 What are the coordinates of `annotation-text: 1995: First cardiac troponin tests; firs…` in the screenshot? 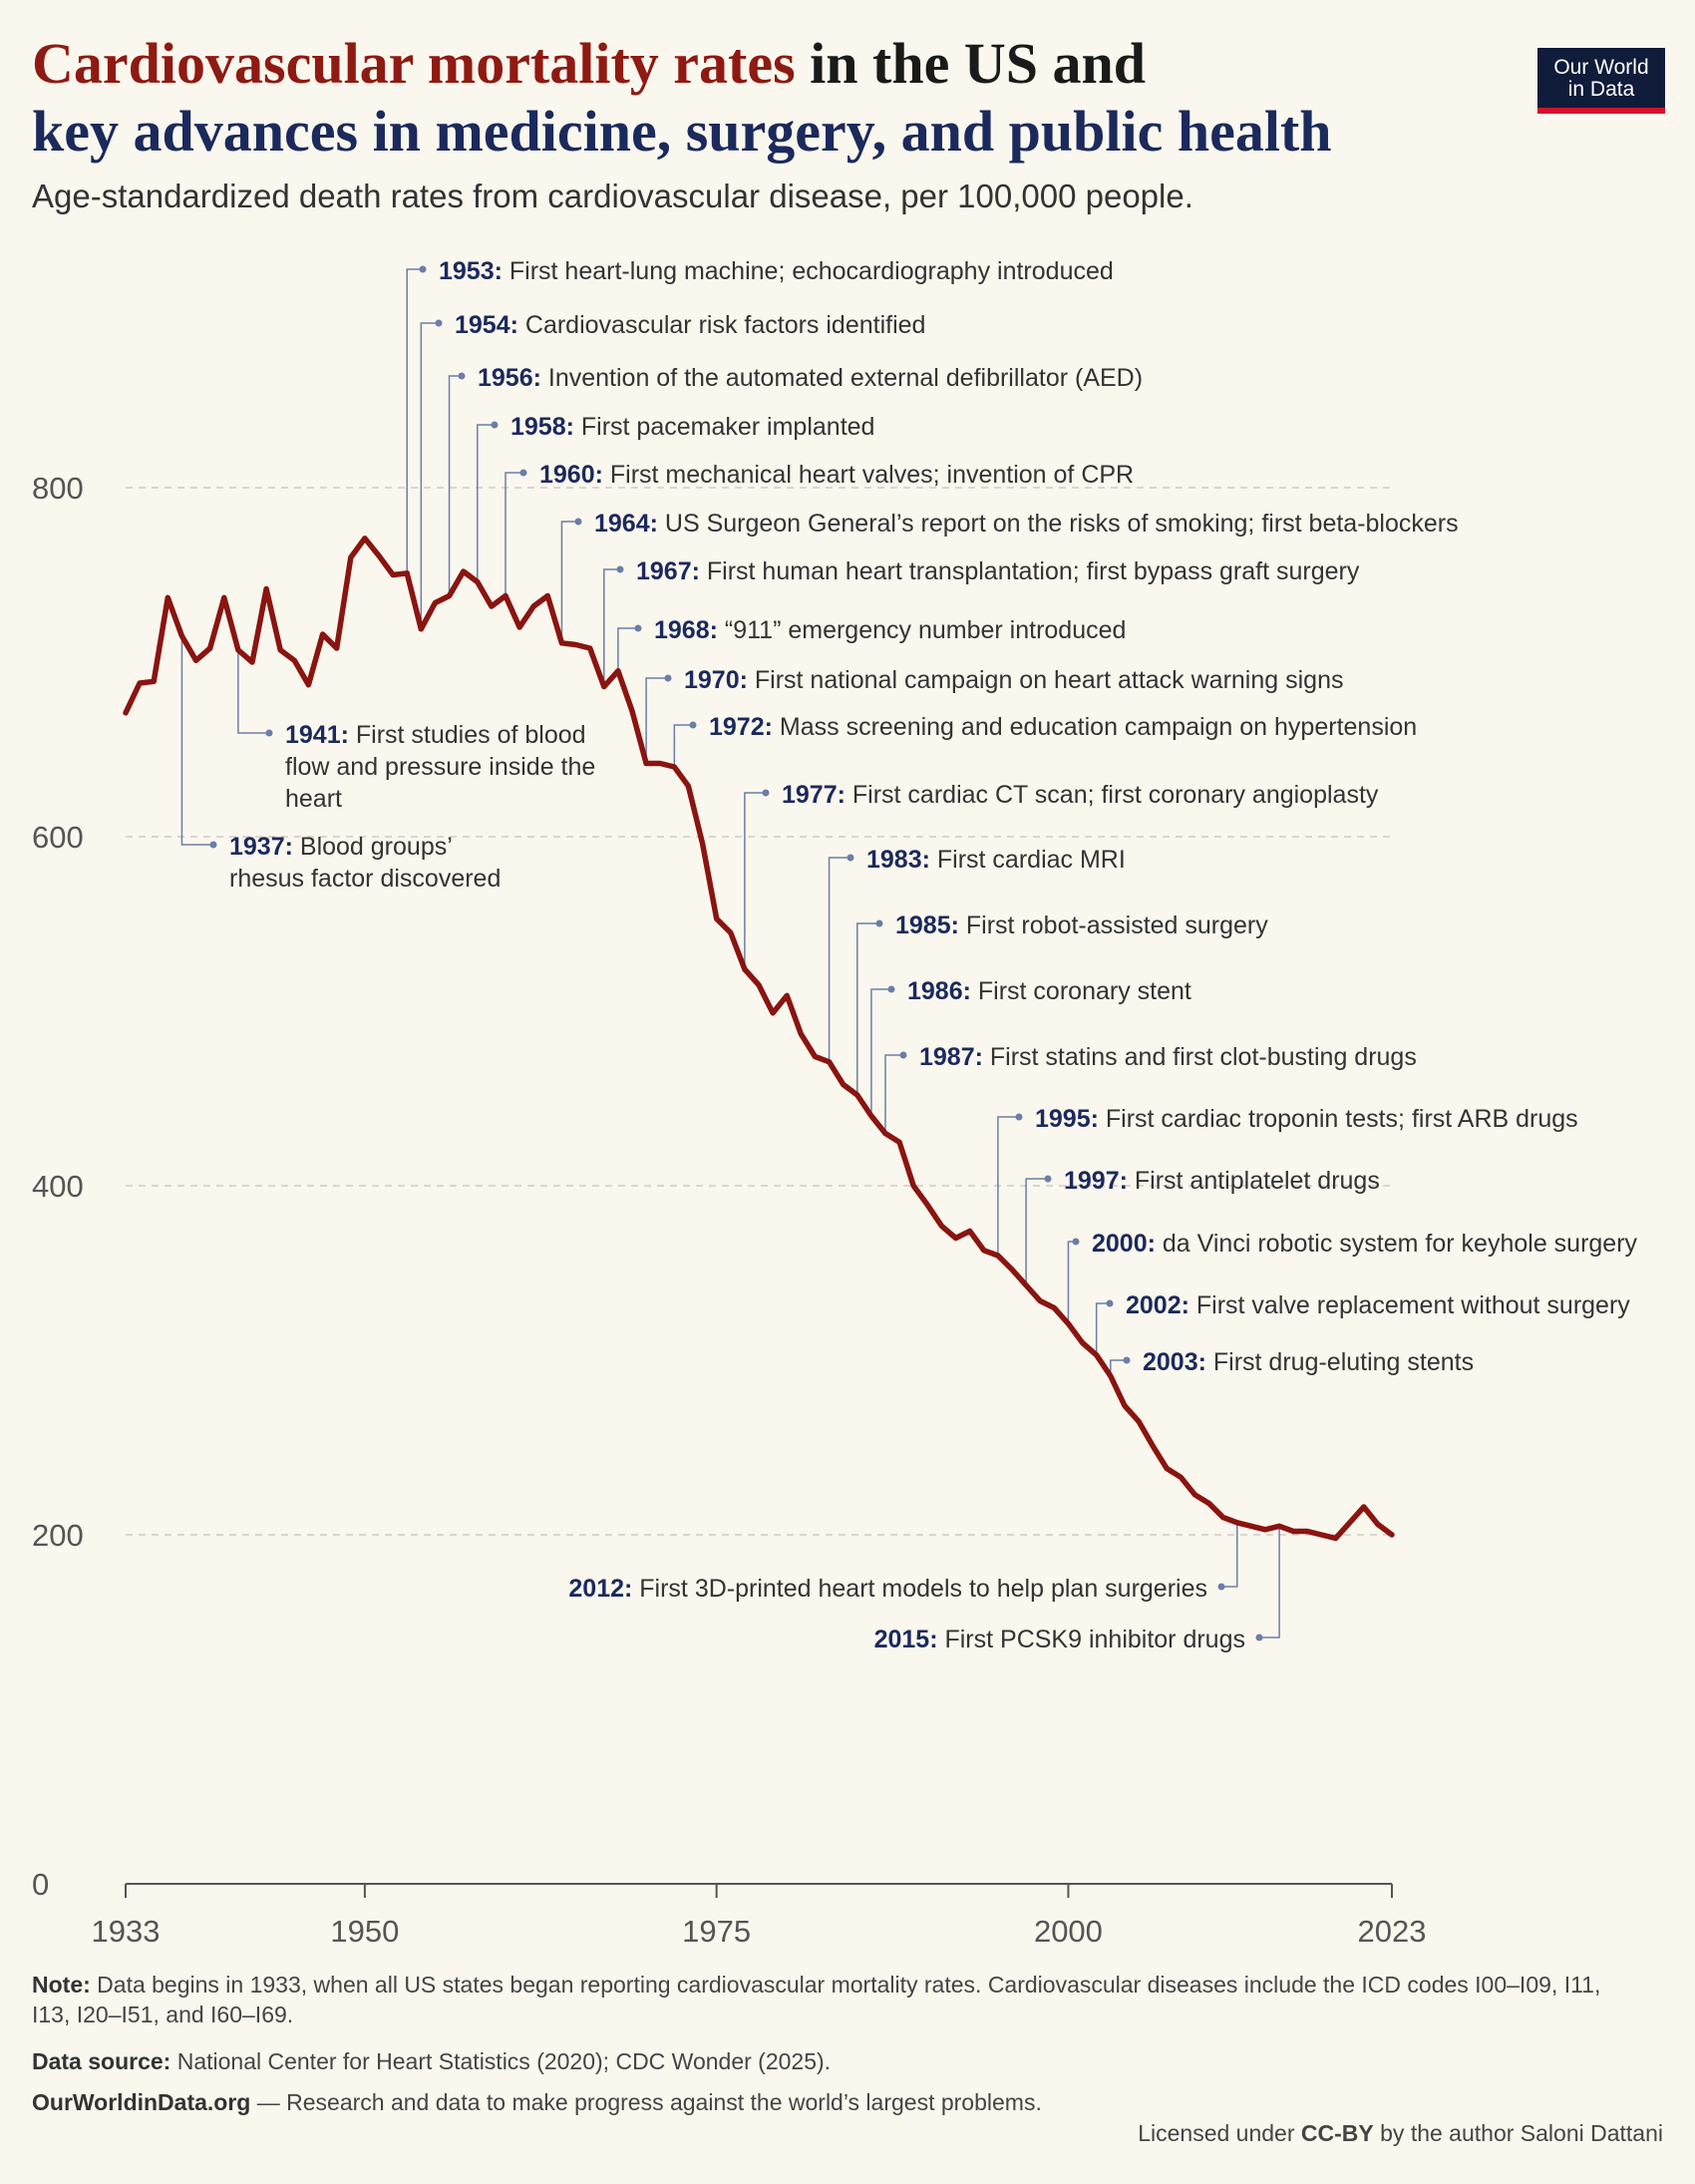 It's located at (1306, 1119).